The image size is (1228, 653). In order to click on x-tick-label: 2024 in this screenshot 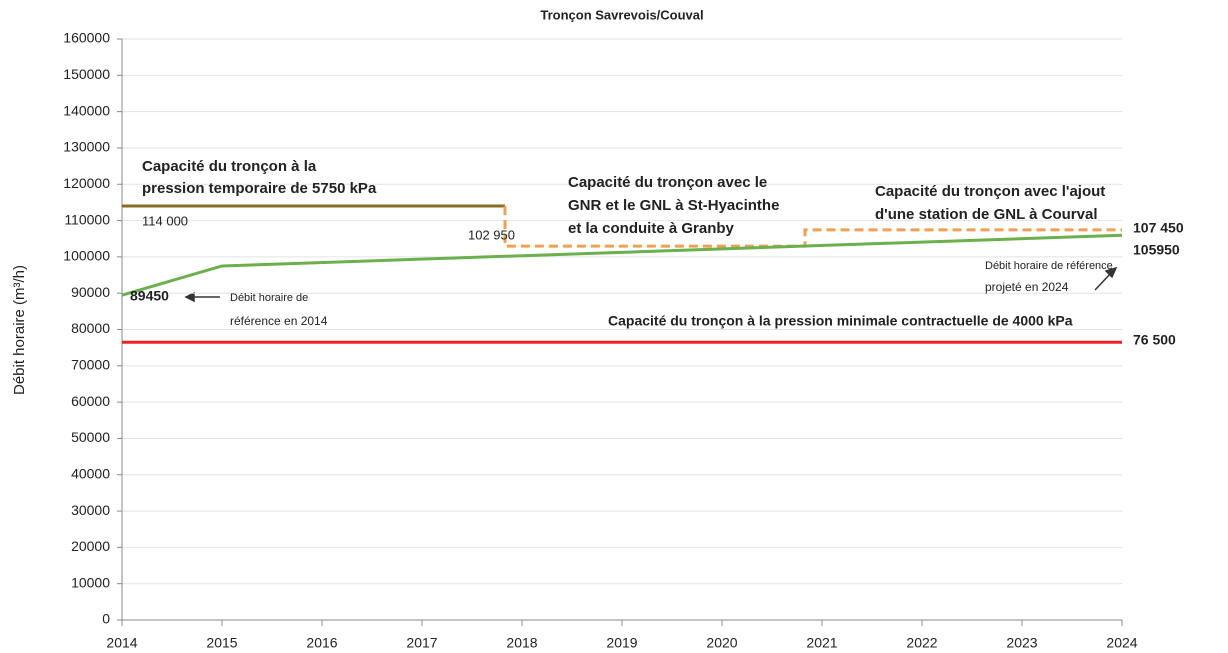, I will do `click(1121, 643)`.